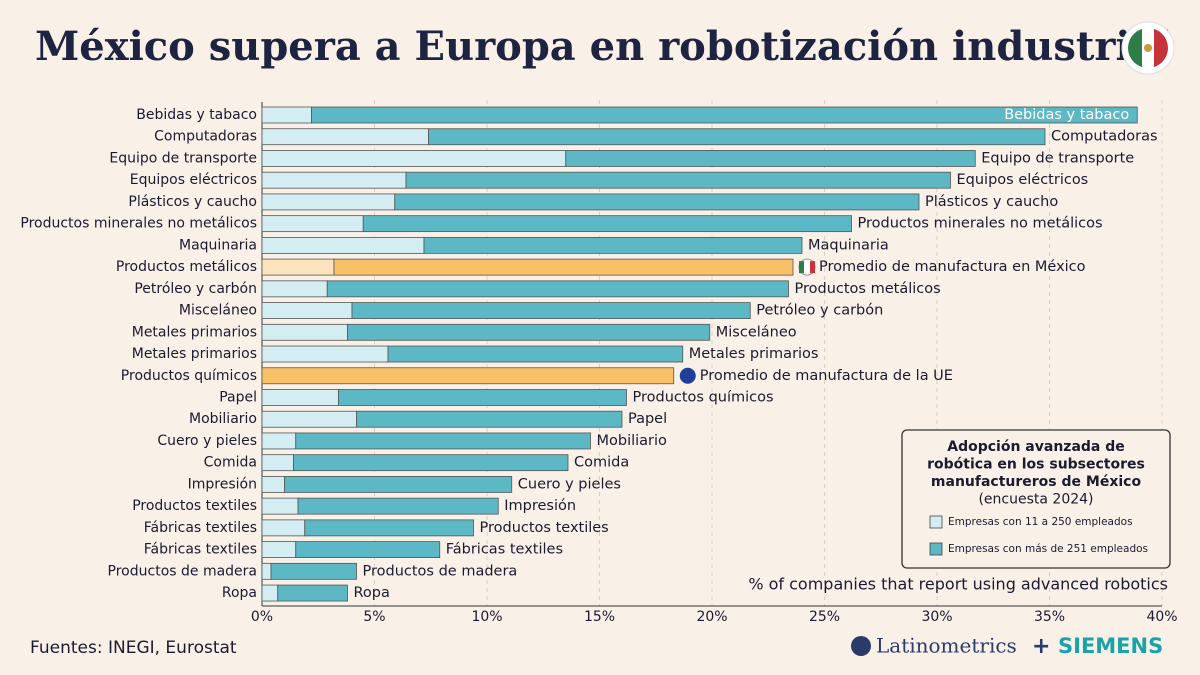 The height and width of the screenshot is (675, 1200). I want to click on bar-label: Promedio de manufactura en México, so click(952, 267).